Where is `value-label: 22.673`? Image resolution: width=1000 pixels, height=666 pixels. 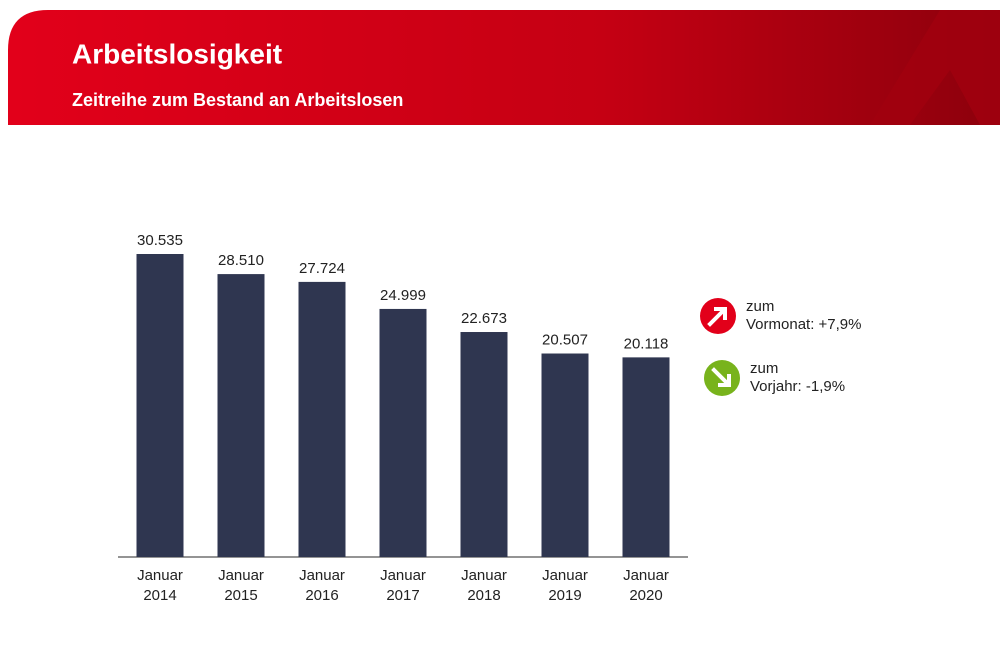 value-label: 22.673 is located at coordinates (484, 318).